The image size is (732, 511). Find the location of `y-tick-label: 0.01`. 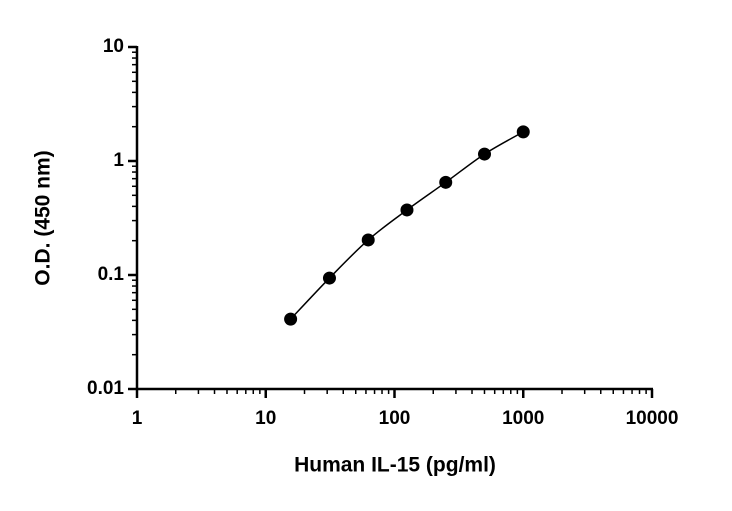

y-tick-label: 0.01 is located at coordinates (105, 388).